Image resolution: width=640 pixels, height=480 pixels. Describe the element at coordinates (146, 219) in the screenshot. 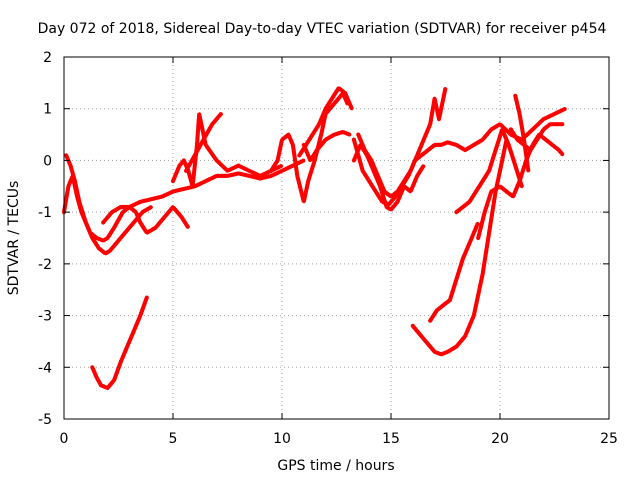

I see `data-series-track-c` at that location.